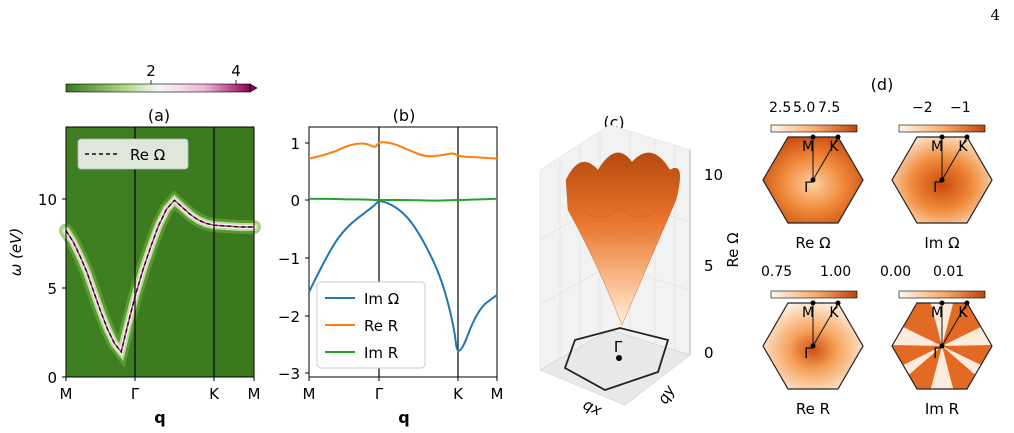 Image resolution: width=1014 pixels, height=433 pixels. Describe the element at coordinates (808, 188) in the screenshot. I see `label-gamma-1: Γ` at that location.